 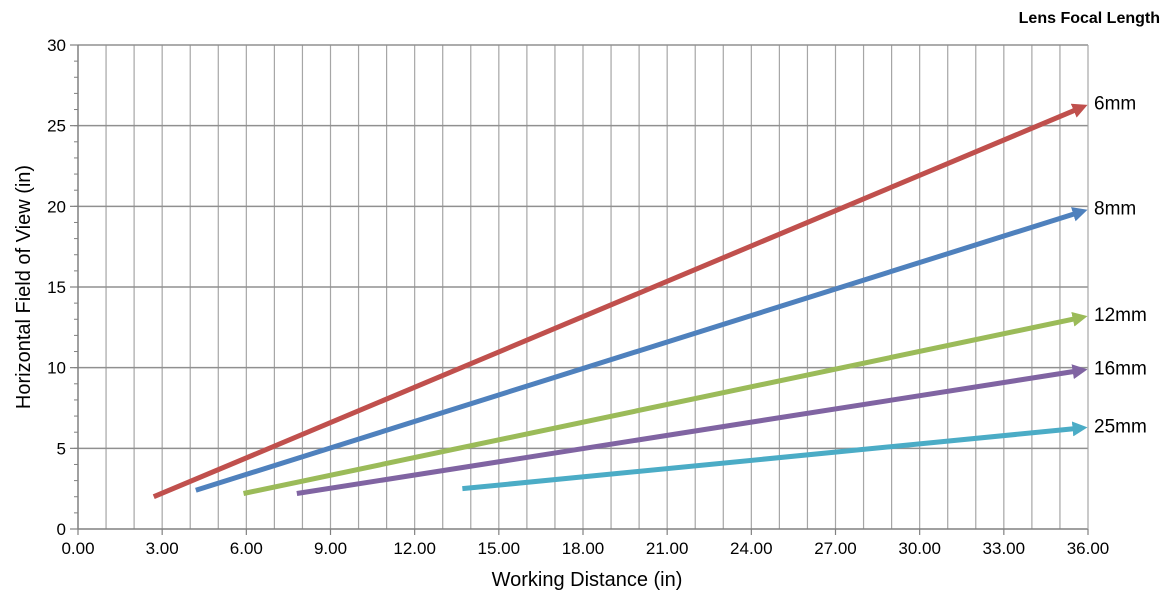 I want to click on x-tick-label: 21.00, so click(x=667, y=548).